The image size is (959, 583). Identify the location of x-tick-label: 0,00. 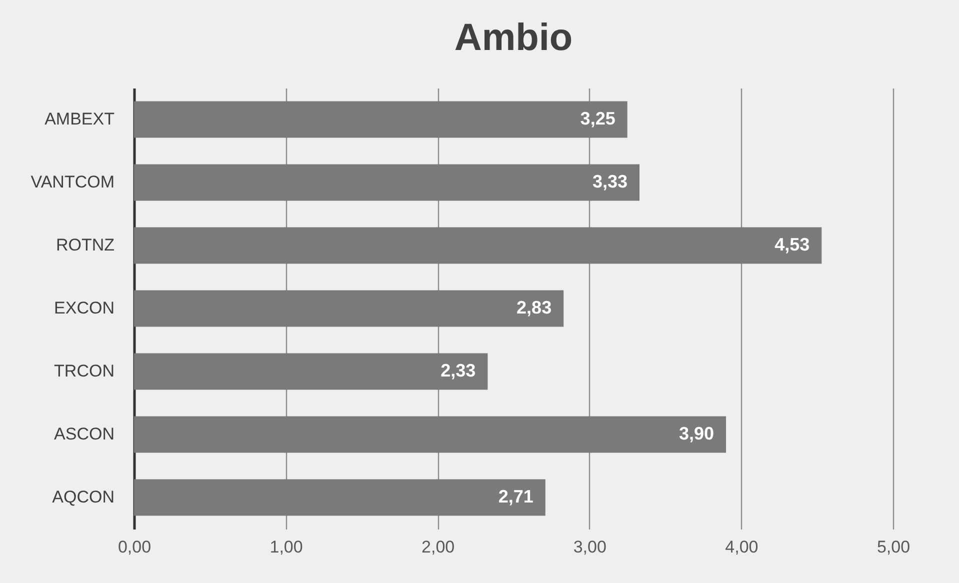
(135, 547).